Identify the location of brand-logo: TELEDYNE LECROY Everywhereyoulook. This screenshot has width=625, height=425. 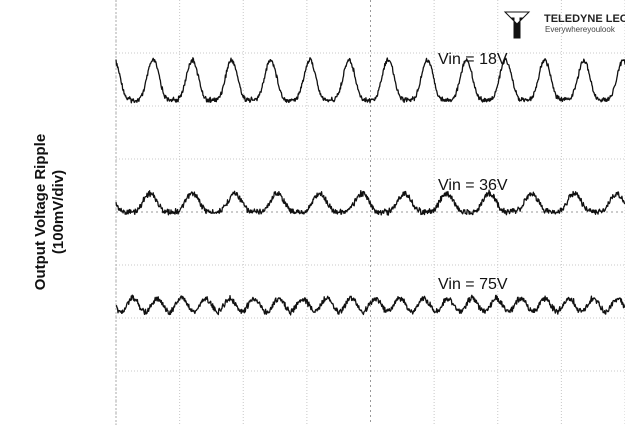
(564, 25).